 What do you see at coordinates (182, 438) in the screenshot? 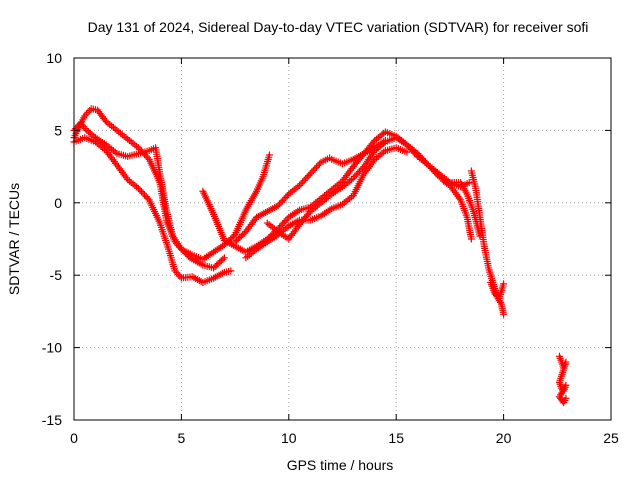
I see `x-tick-label: 5` at bounding box center [182, 438].